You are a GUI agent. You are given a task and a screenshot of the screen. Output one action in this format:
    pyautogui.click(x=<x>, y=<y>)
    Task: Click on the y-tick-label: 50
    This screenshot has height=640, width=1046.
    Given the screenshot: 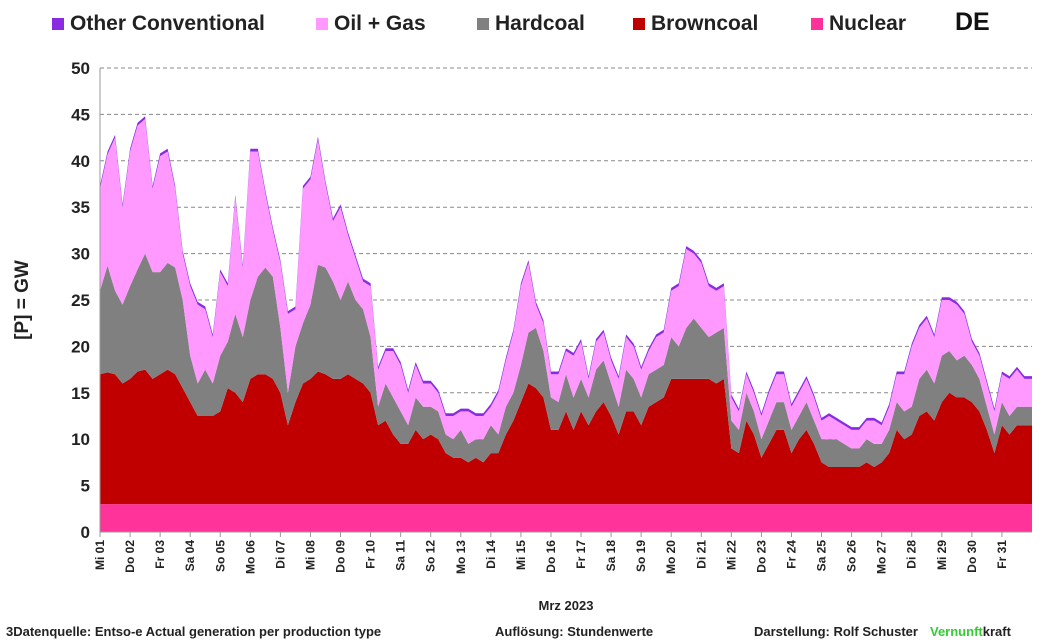 What is the action you would take?
    pyautogui.click(x=80, y=68)
    